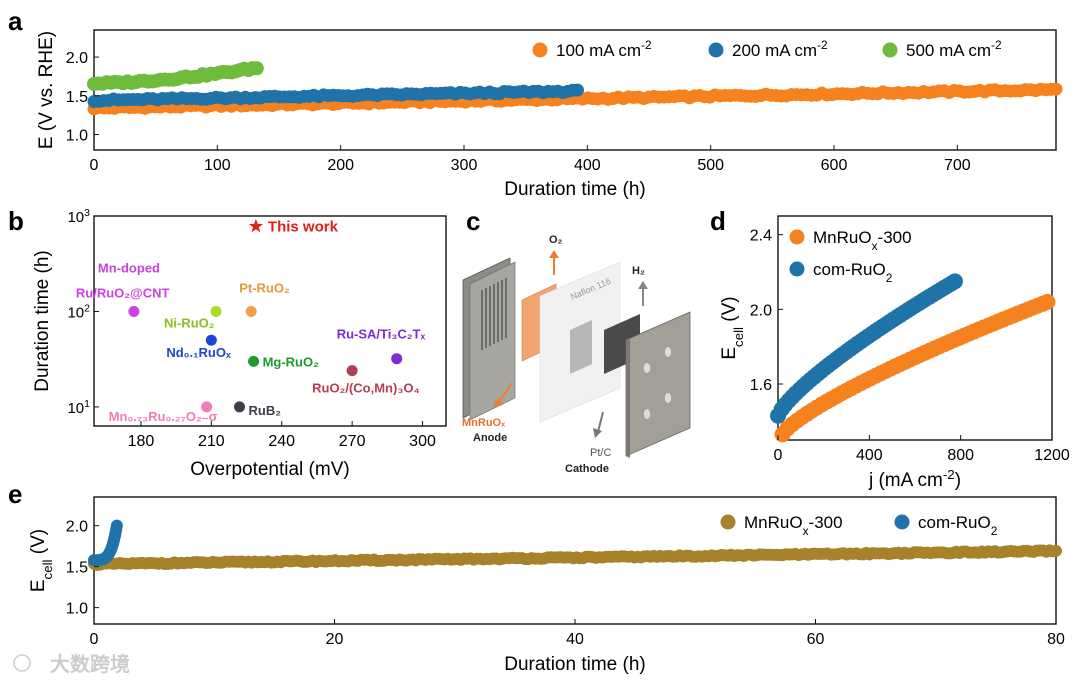 The image size is (1080, 684). I want to click on point-label: Mn-doped, so click(129, 267).